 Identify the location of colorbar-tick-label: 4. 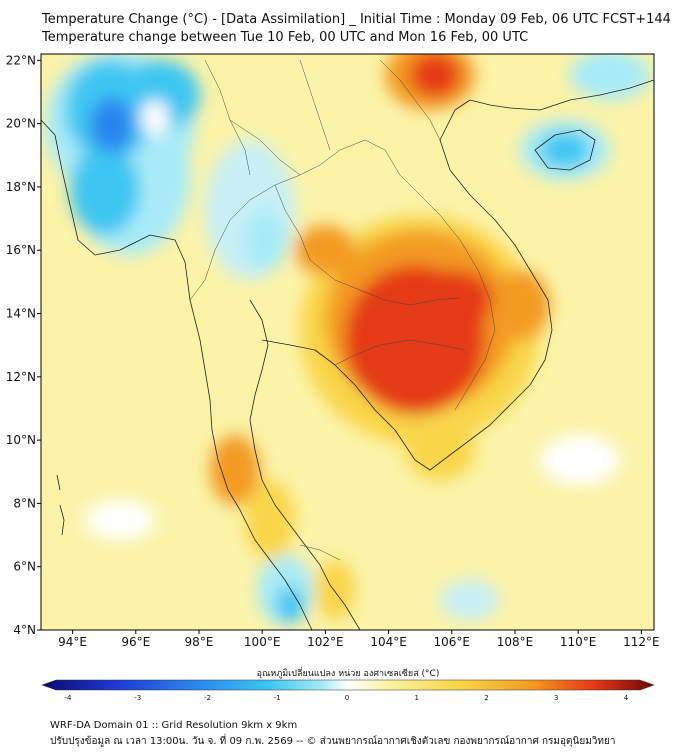
(626, 698).